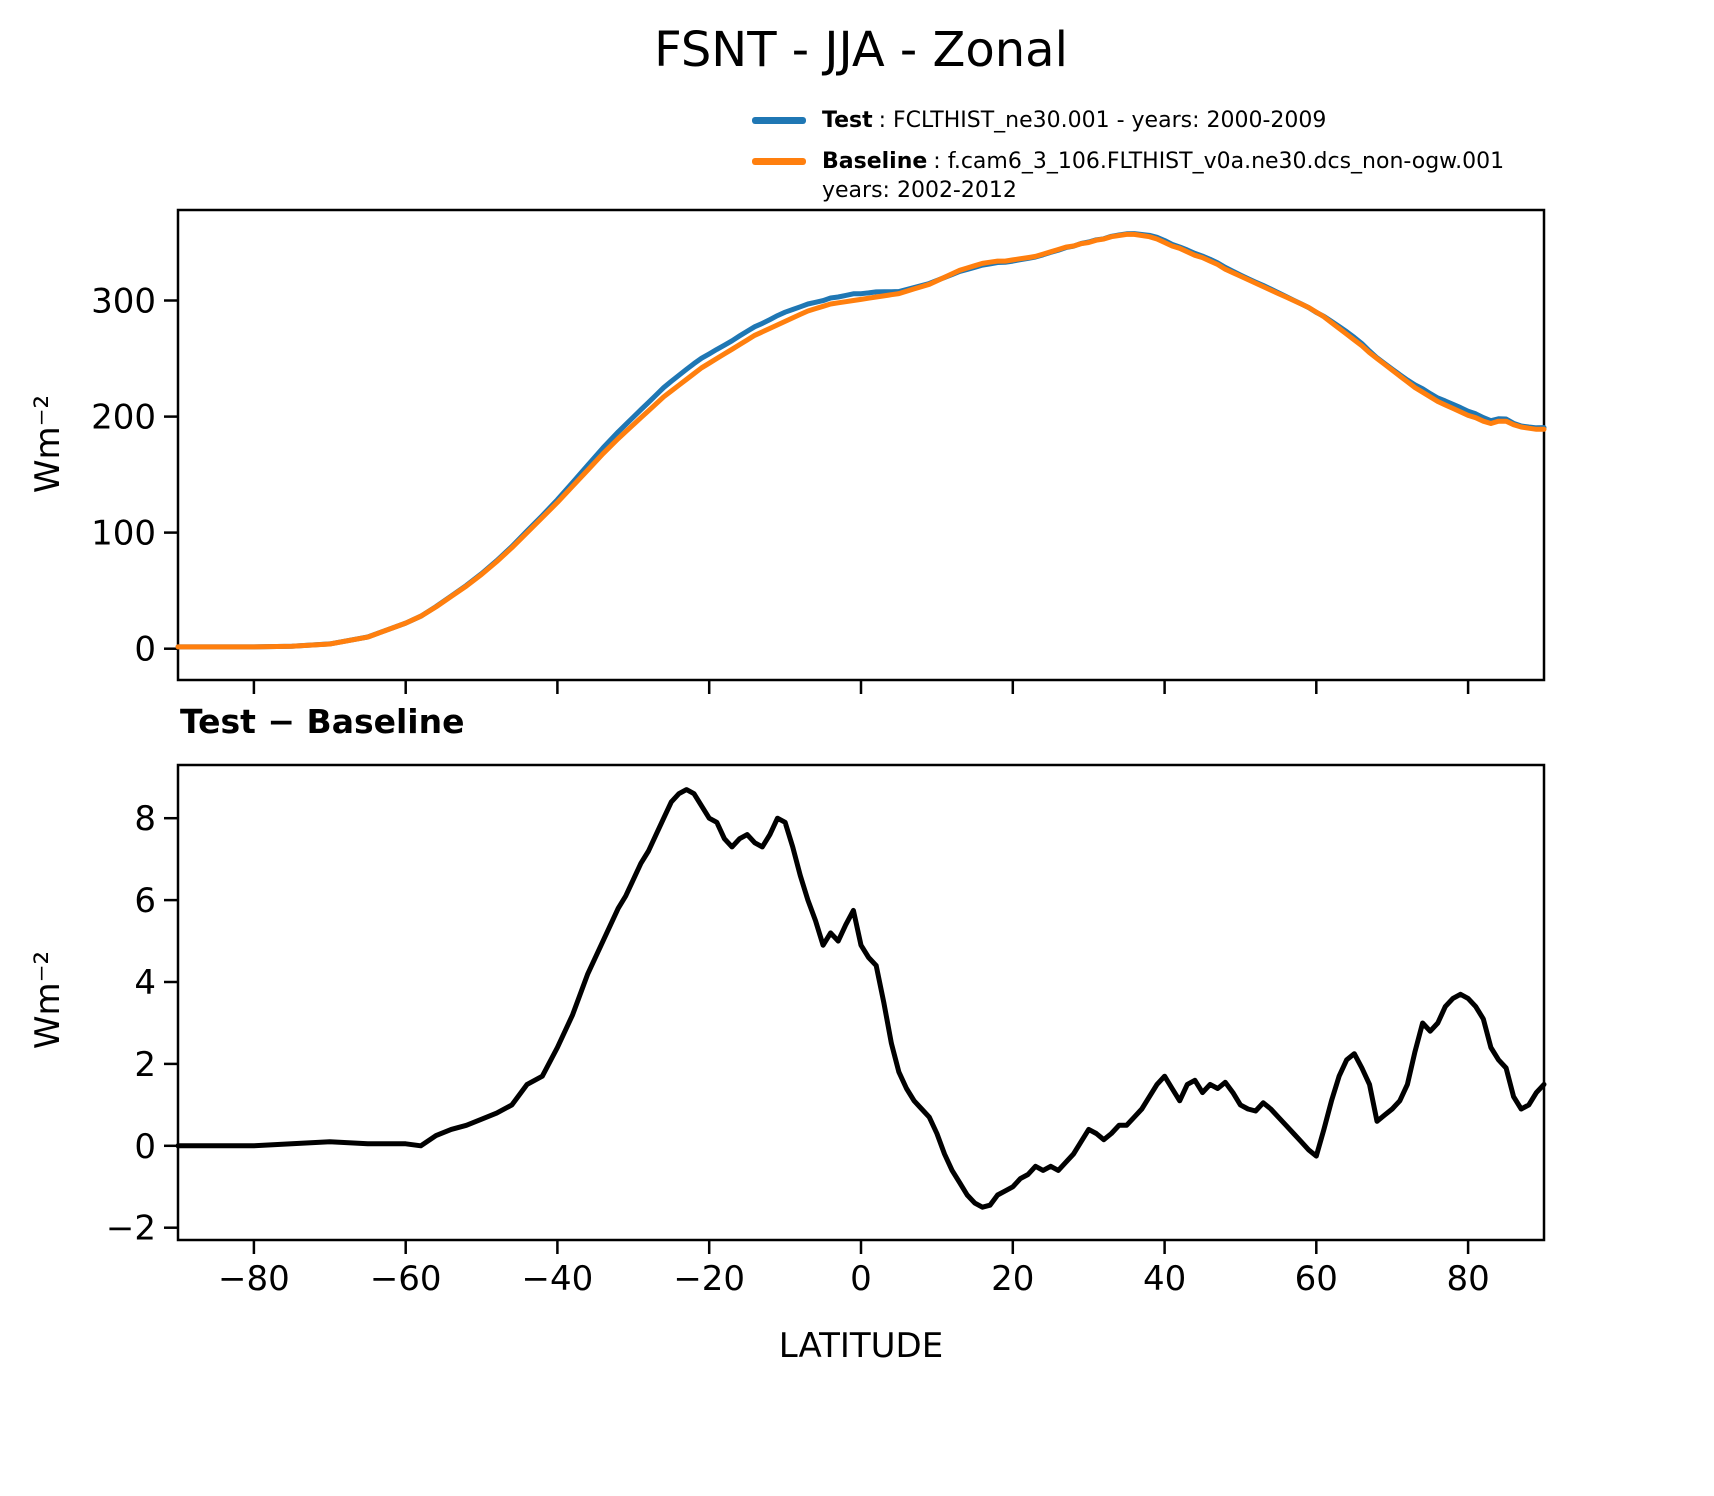 This screenshot has width=1714, height=1496. What do you see at coordinates (779, 120) in the screenshot?
I see `test-line-swatch` at bounding box center [779, 120].